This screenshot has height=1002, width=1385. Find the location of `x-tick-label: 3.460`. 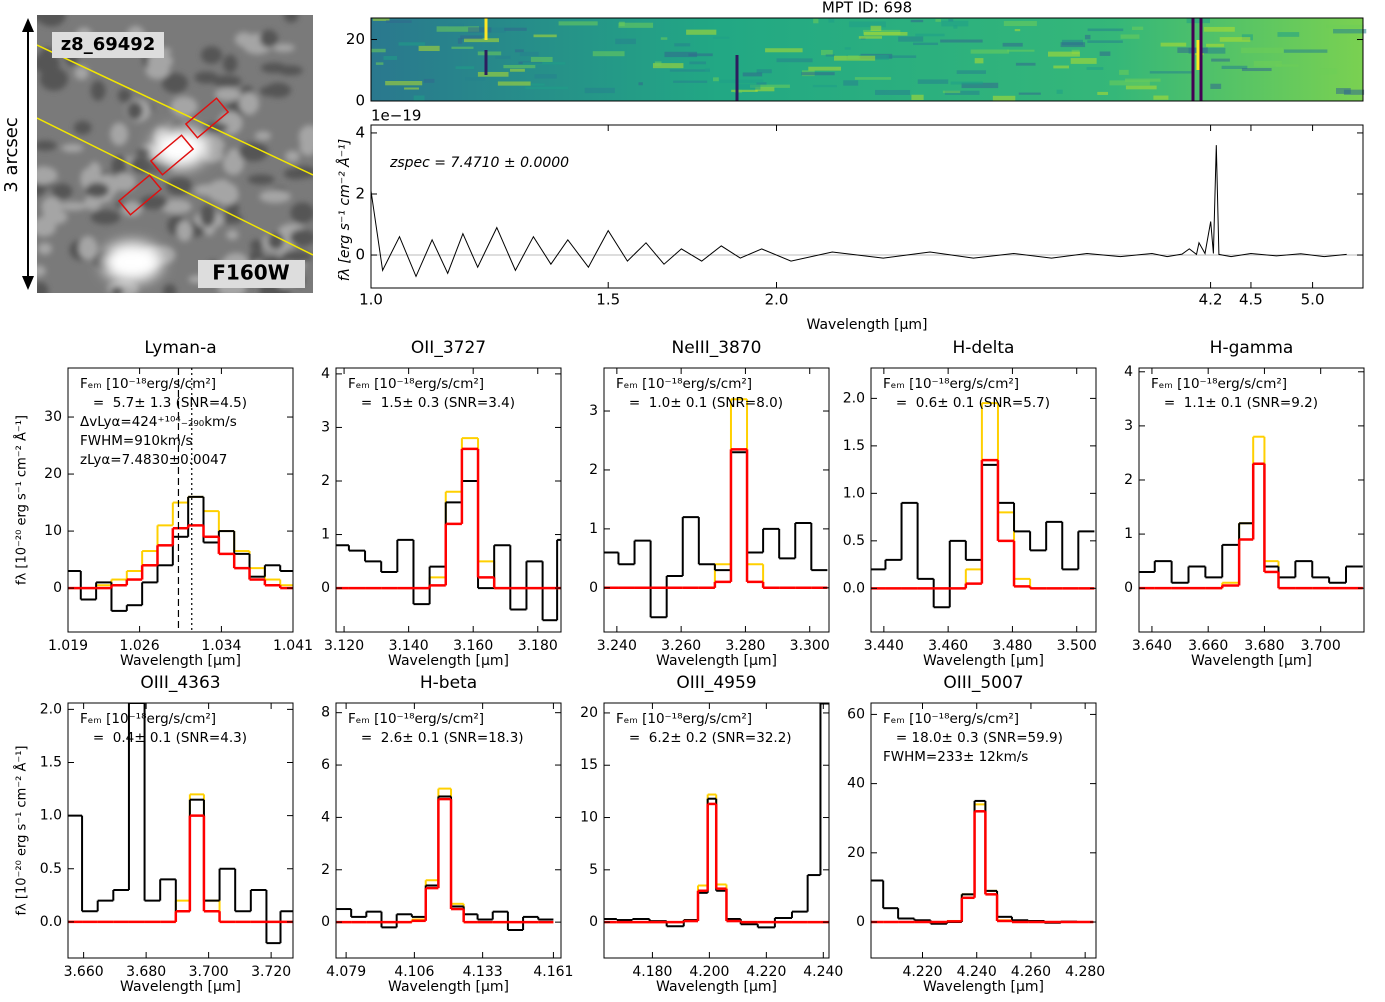

x-tick-label: 3.460 is located at coordinates (948, 646).